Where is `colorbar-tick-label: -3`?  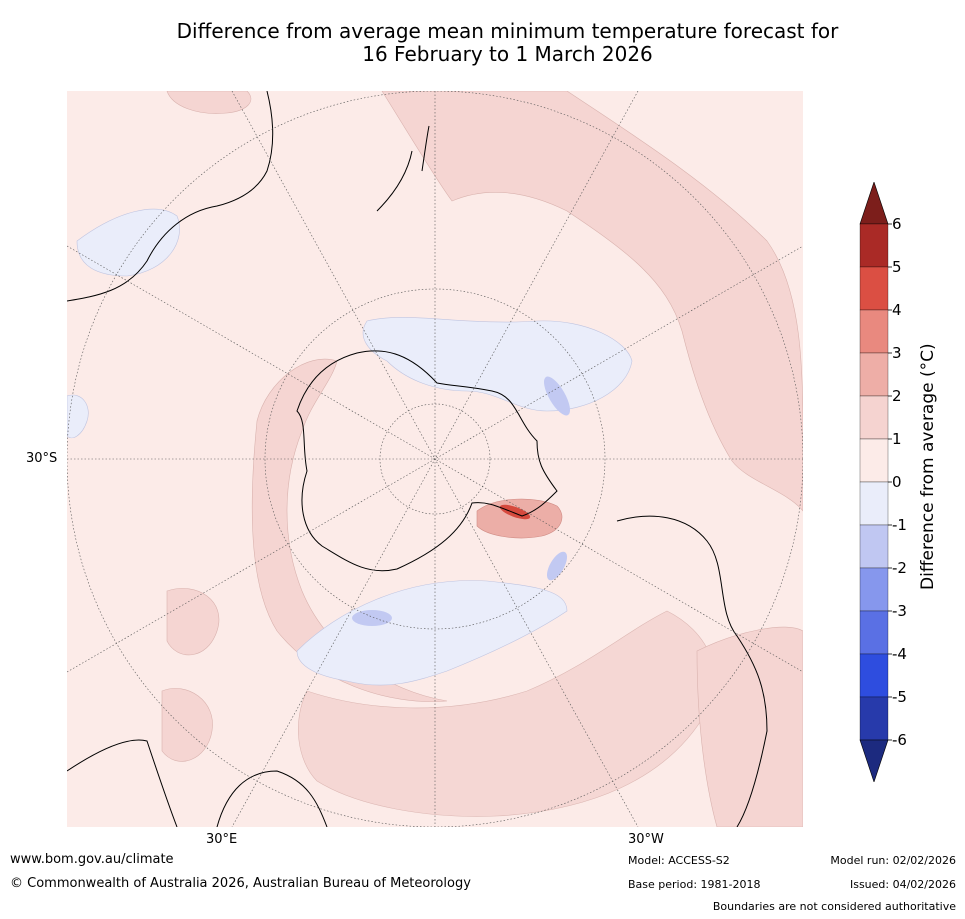 colorbar-tick-label: -3 is located at coordinates (899, 611).